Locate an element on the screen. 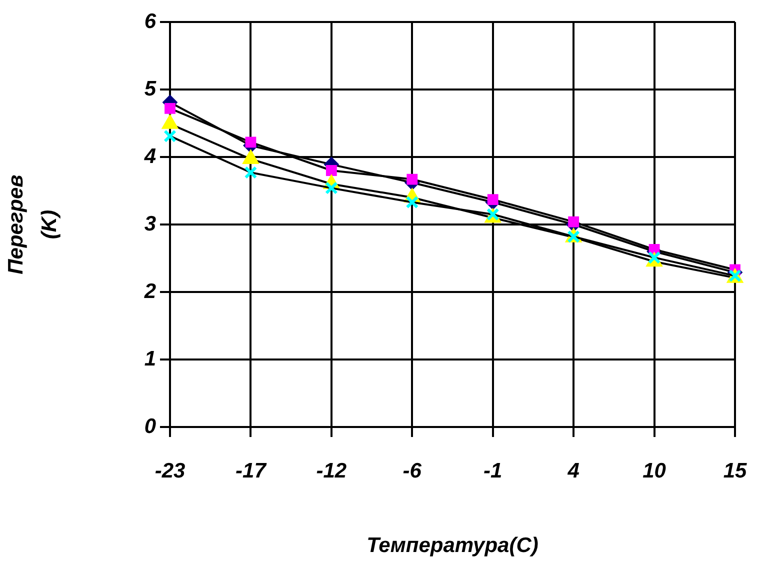 The height and width of the screenshot is (565, 774). y-tick-label: 6 is located at coordinates (150, 21).